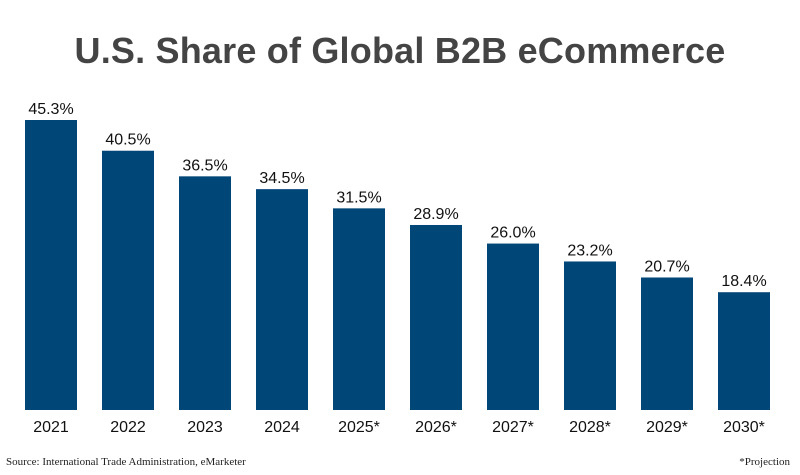 The image size is (800, 475). I want to click on x-tick-label: 2021, so click(51, 427).